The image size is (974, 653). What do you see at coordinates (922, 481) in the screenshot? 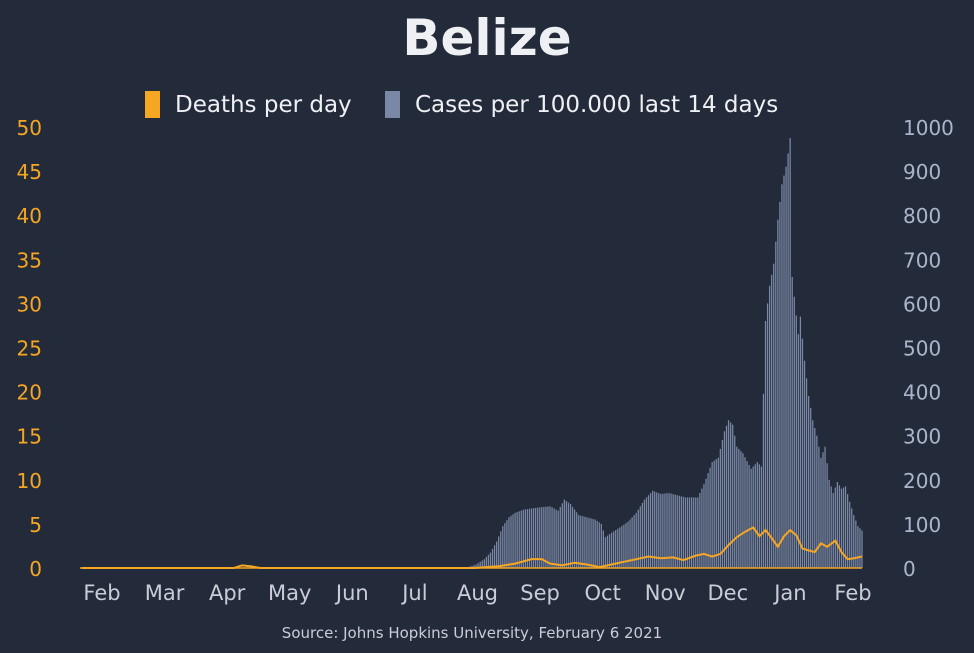
I see `y-right-tick-label: 200` at bounding box center [922, 481].